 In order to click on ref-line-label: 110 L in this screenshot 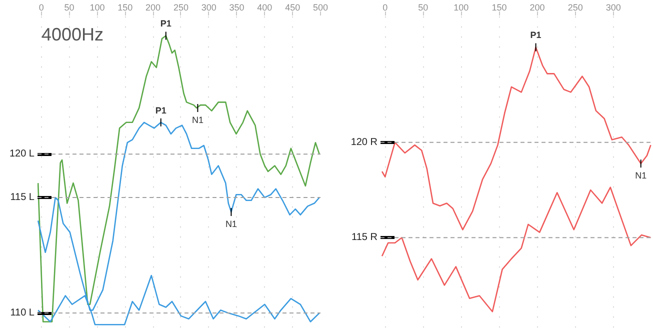, I will do `click(22, 313)`.